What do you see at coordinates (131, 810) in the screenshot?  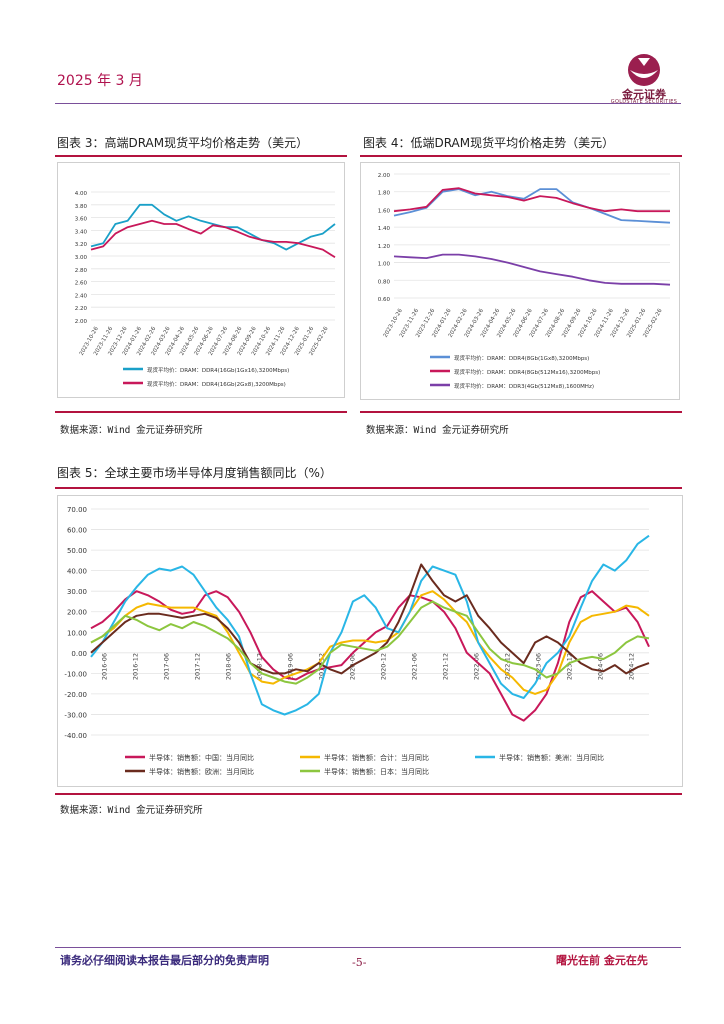 I see `figure5-source: 数据来源：Wind 金元证券研究所` at bounding box center [131, 810].